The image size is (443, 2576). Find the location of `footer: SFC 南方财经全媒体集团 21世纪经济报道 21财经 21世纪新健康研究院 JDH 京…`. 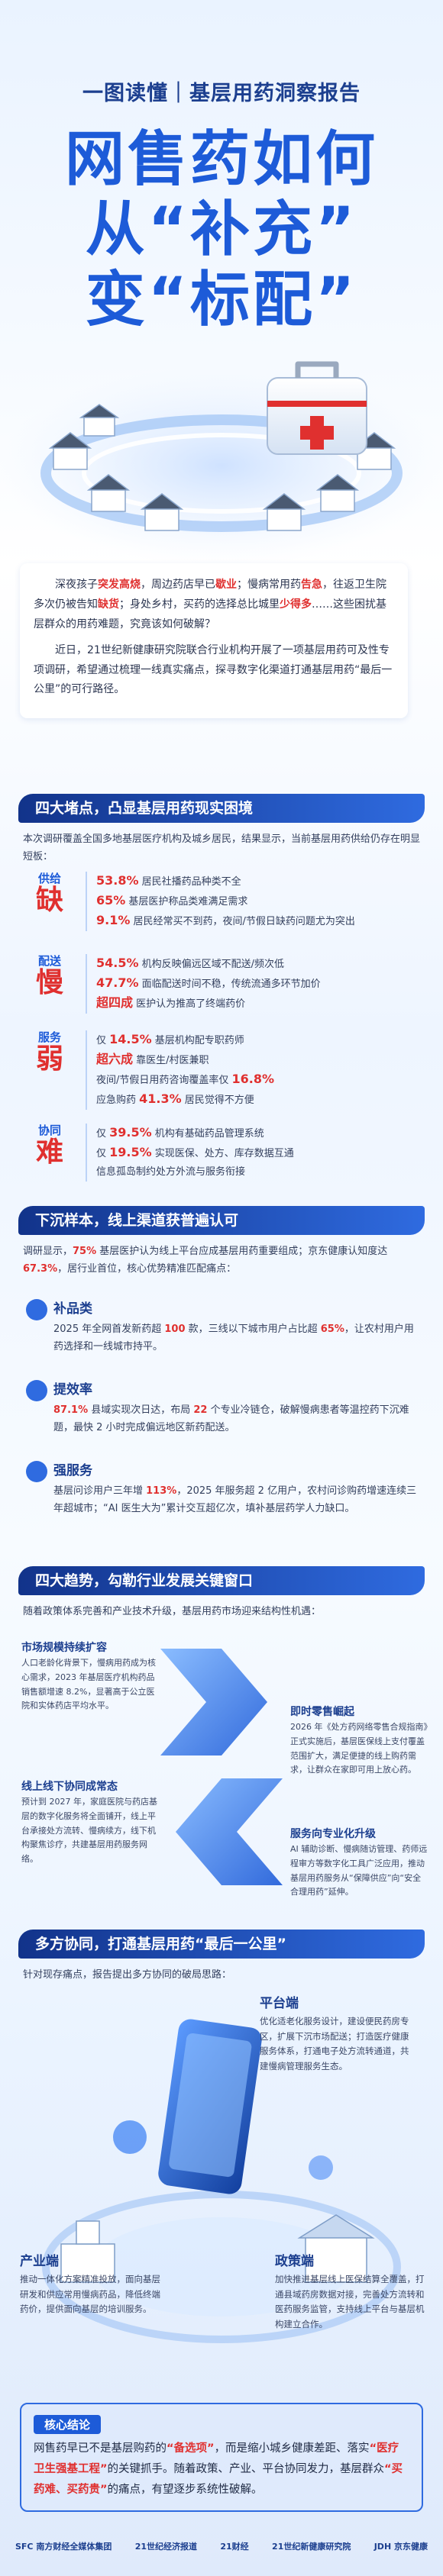

footer: SFC 南方财经全媒体集团 21世纪经济报道 21财经 21世纪新健康研究院 JDH 京… is located at coordinates (221, 2546).